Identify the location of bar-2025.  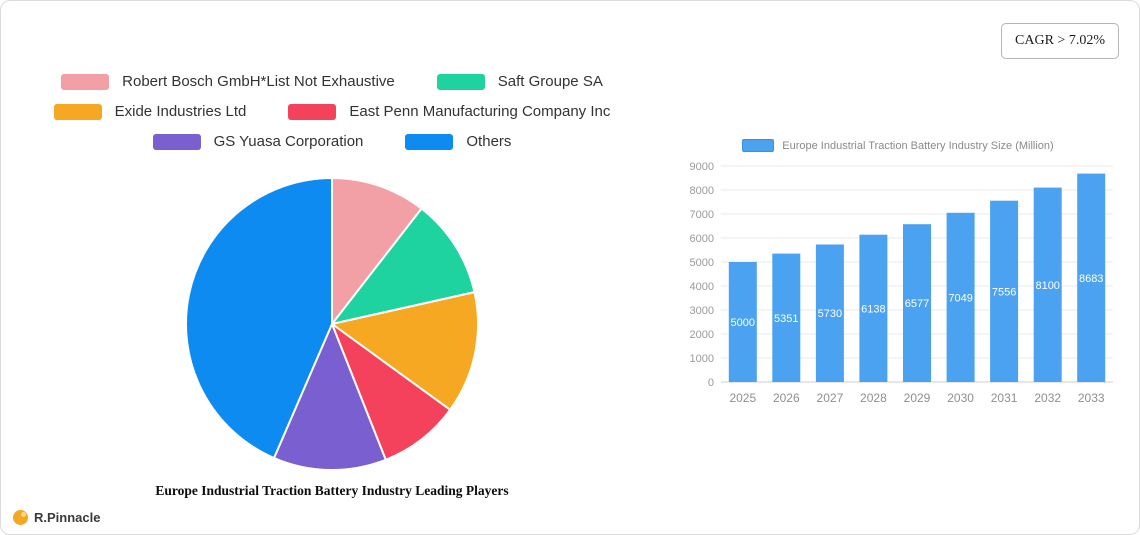
(742, 322).